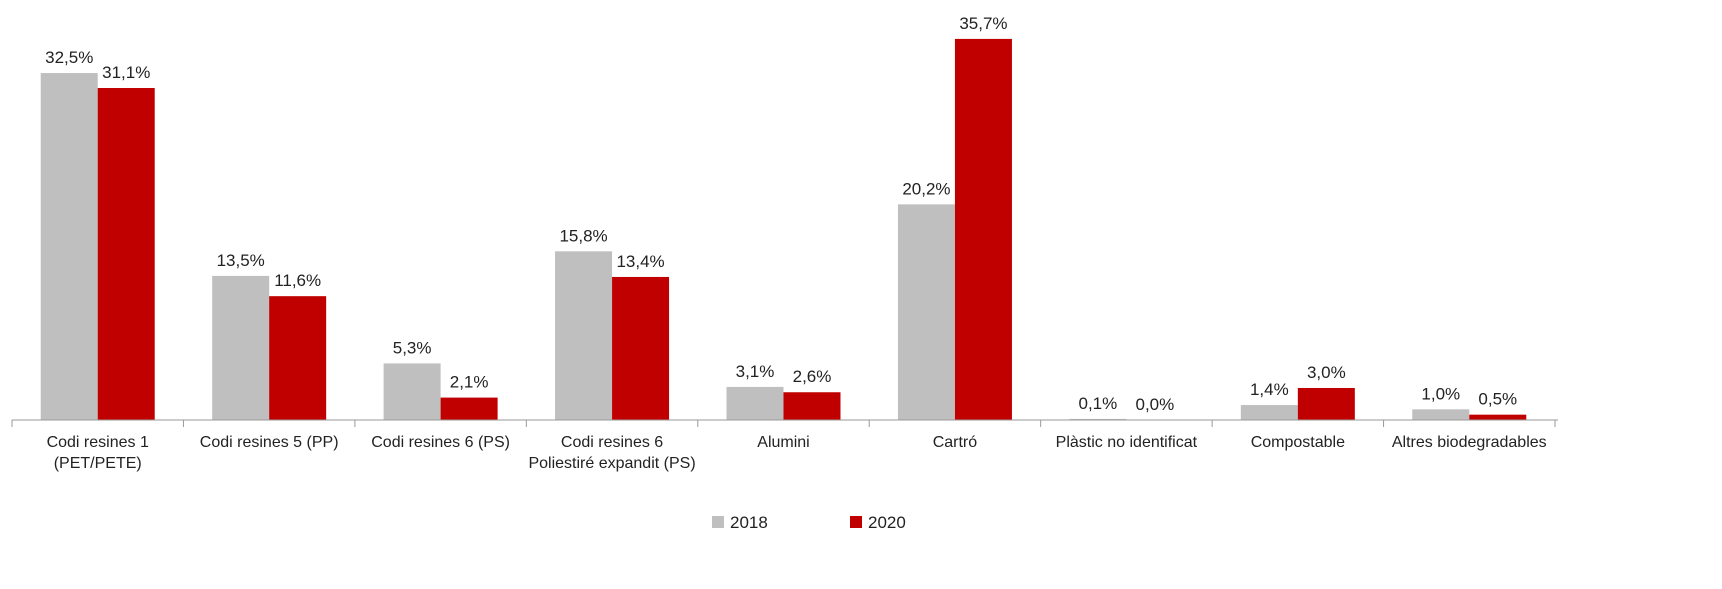 The height and width of the screenshot is (589, 1722). Describe the element at coordinates (469, 382) in the screenshot. I see `data-label: 2,1%` at that location.